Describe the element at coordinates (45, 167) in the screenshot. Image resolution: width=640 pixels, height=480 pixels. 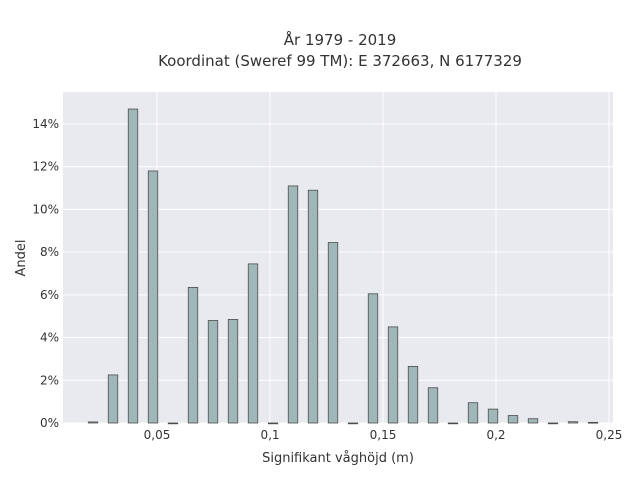
I see `y-tick-label: 12%` at that location.